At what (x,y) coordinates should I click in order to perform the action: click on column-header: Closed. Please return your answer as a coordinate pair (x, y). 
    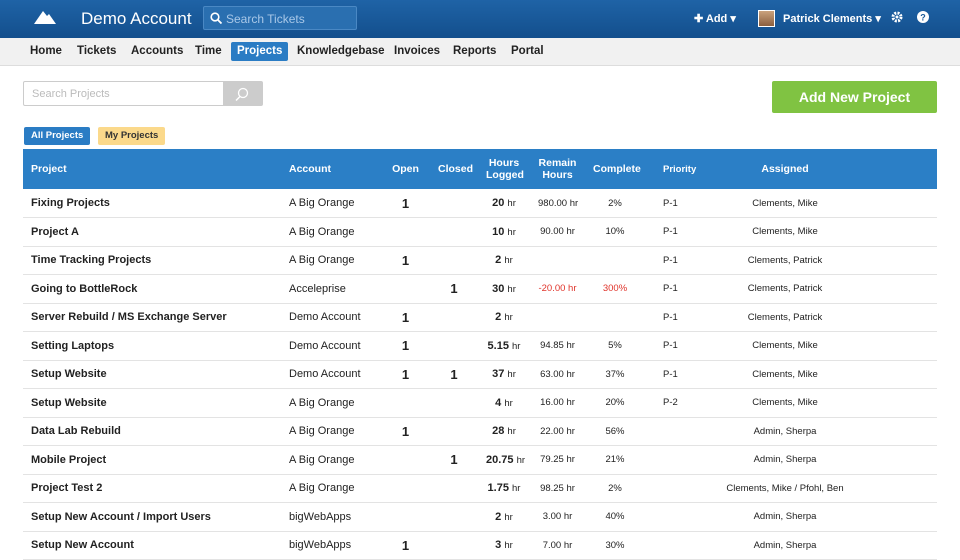
    Looking at the image, I should click on (456, 169).